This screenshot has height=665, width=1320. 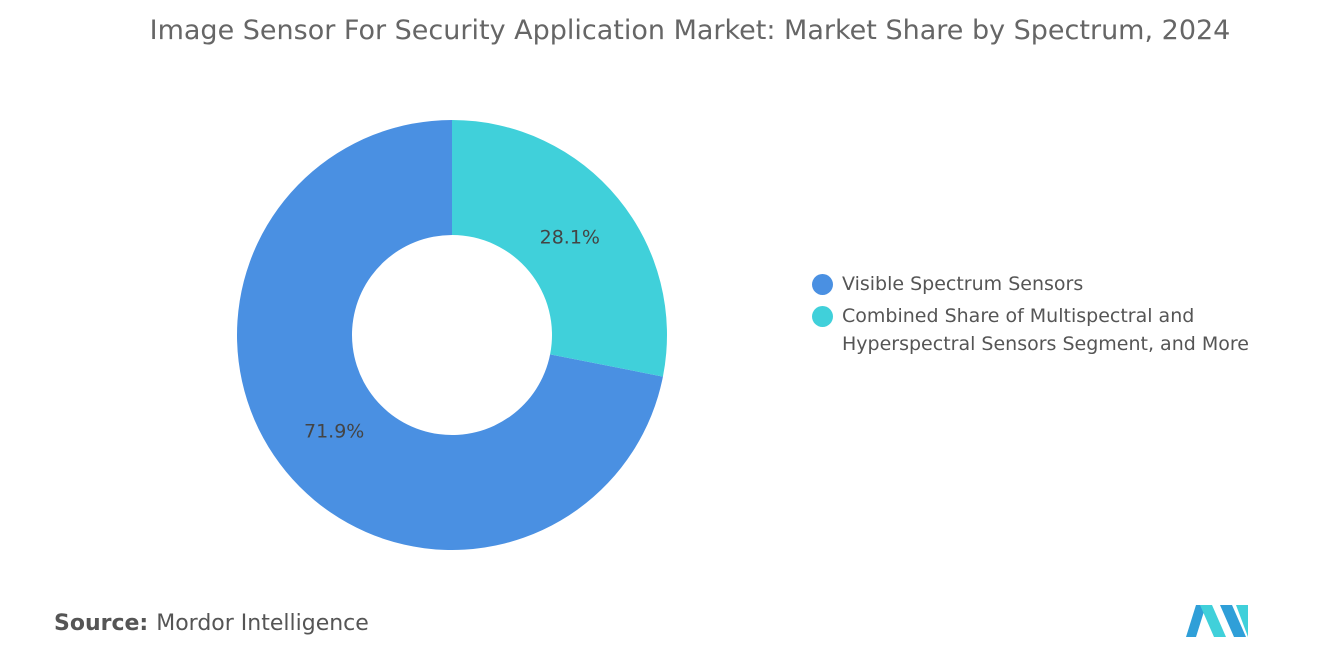 What do you see at coordinates (1217, 621) in the screenshot?
I see `logo` at bounding box center [1217, 621].